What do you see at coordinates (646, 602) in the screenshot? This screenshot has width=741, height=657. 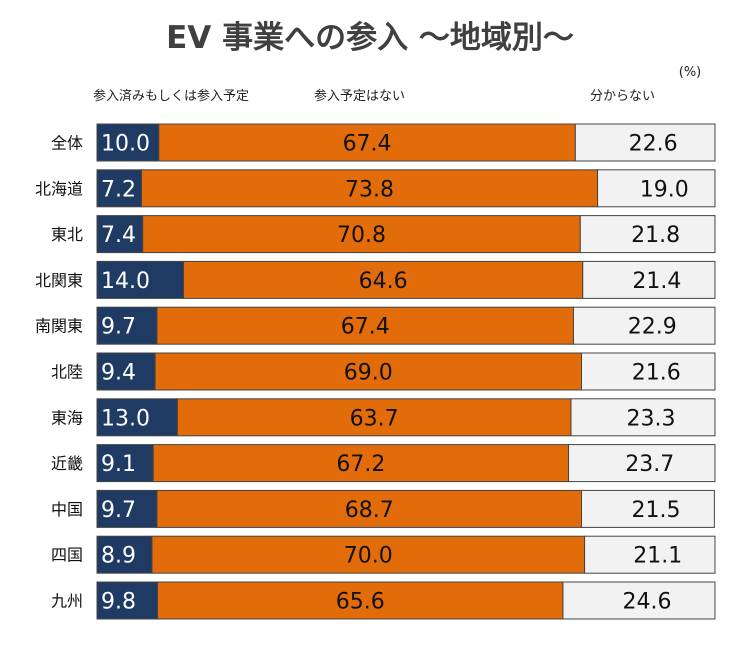 I see `data-label-unknown: 24.6` at bounding box center [646, 602].